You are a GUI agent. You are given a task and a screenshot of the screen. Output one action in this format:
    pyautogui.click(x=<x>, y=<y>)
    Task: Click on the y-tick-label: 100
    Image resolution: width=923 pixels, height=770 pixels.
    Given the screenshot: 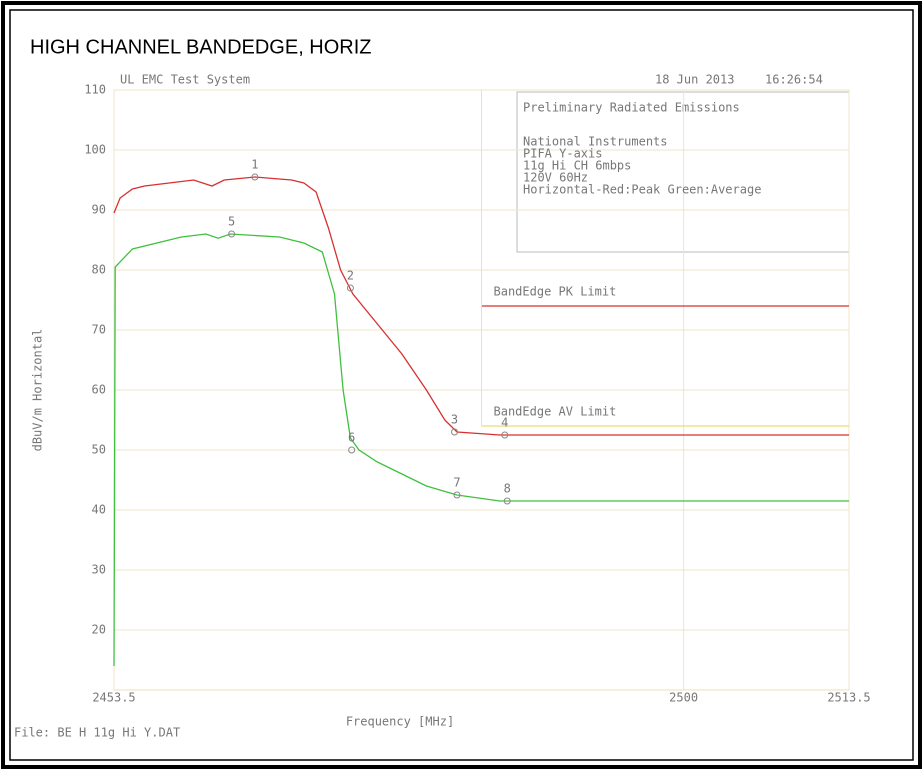 What is the action you would take?
    pyautogui.click(x=95, y=150)
    